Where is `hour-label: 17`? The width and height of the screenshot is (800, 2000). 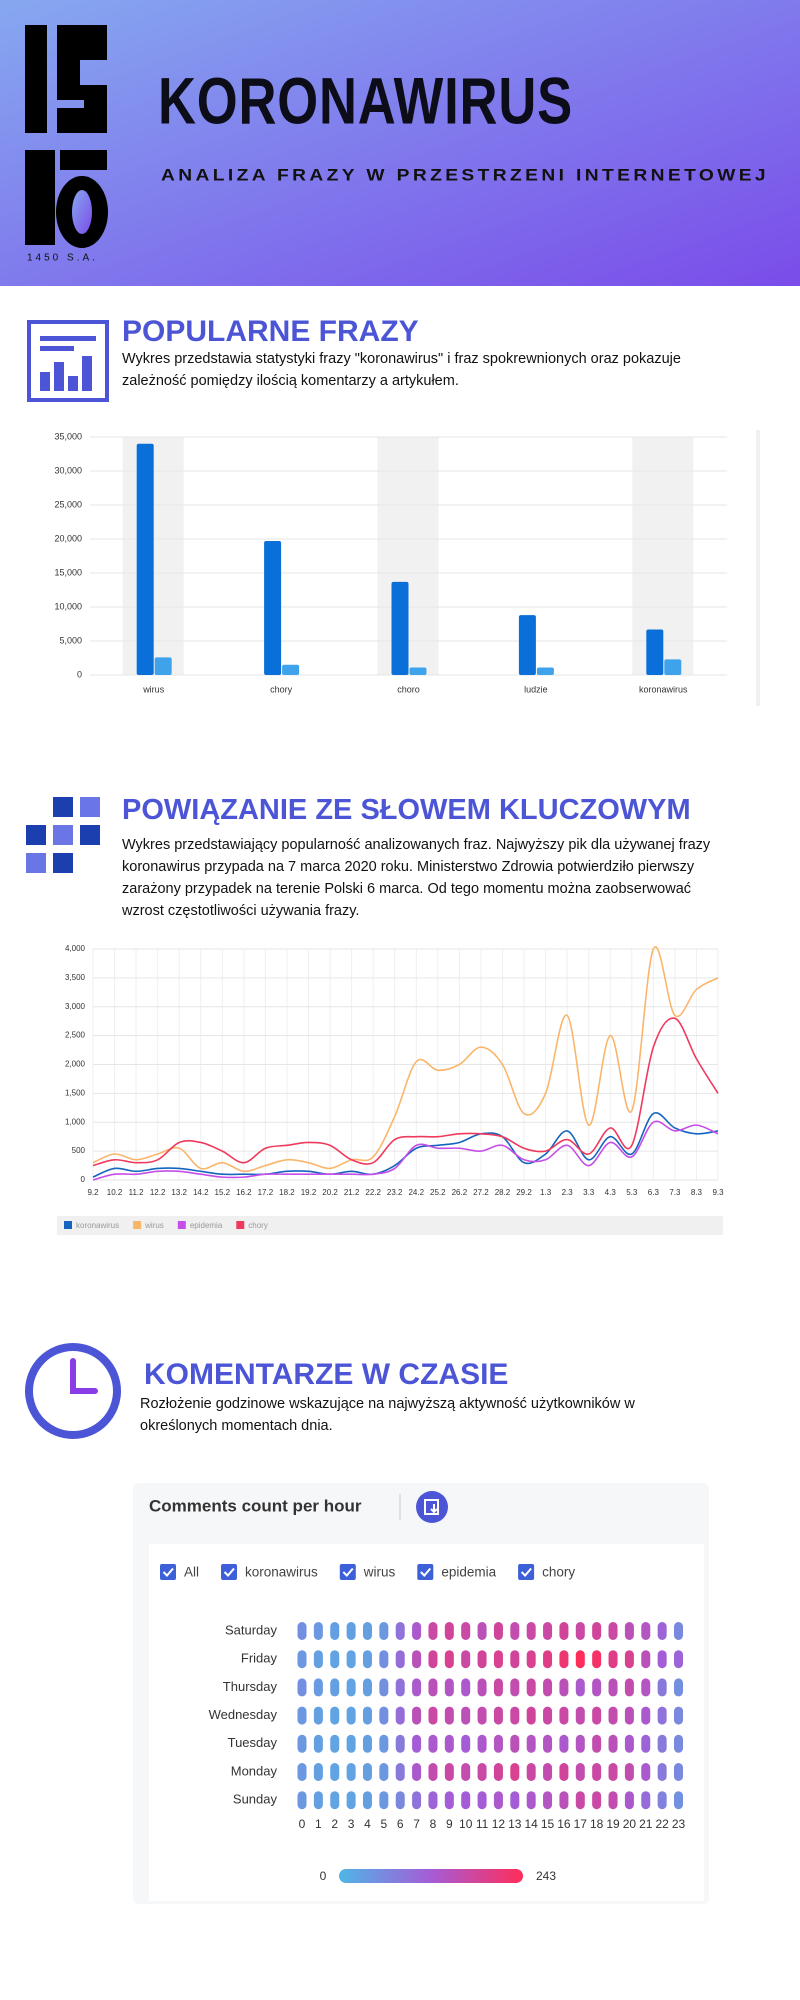
hour-label: 17 is located at coordinates (581, 1824).